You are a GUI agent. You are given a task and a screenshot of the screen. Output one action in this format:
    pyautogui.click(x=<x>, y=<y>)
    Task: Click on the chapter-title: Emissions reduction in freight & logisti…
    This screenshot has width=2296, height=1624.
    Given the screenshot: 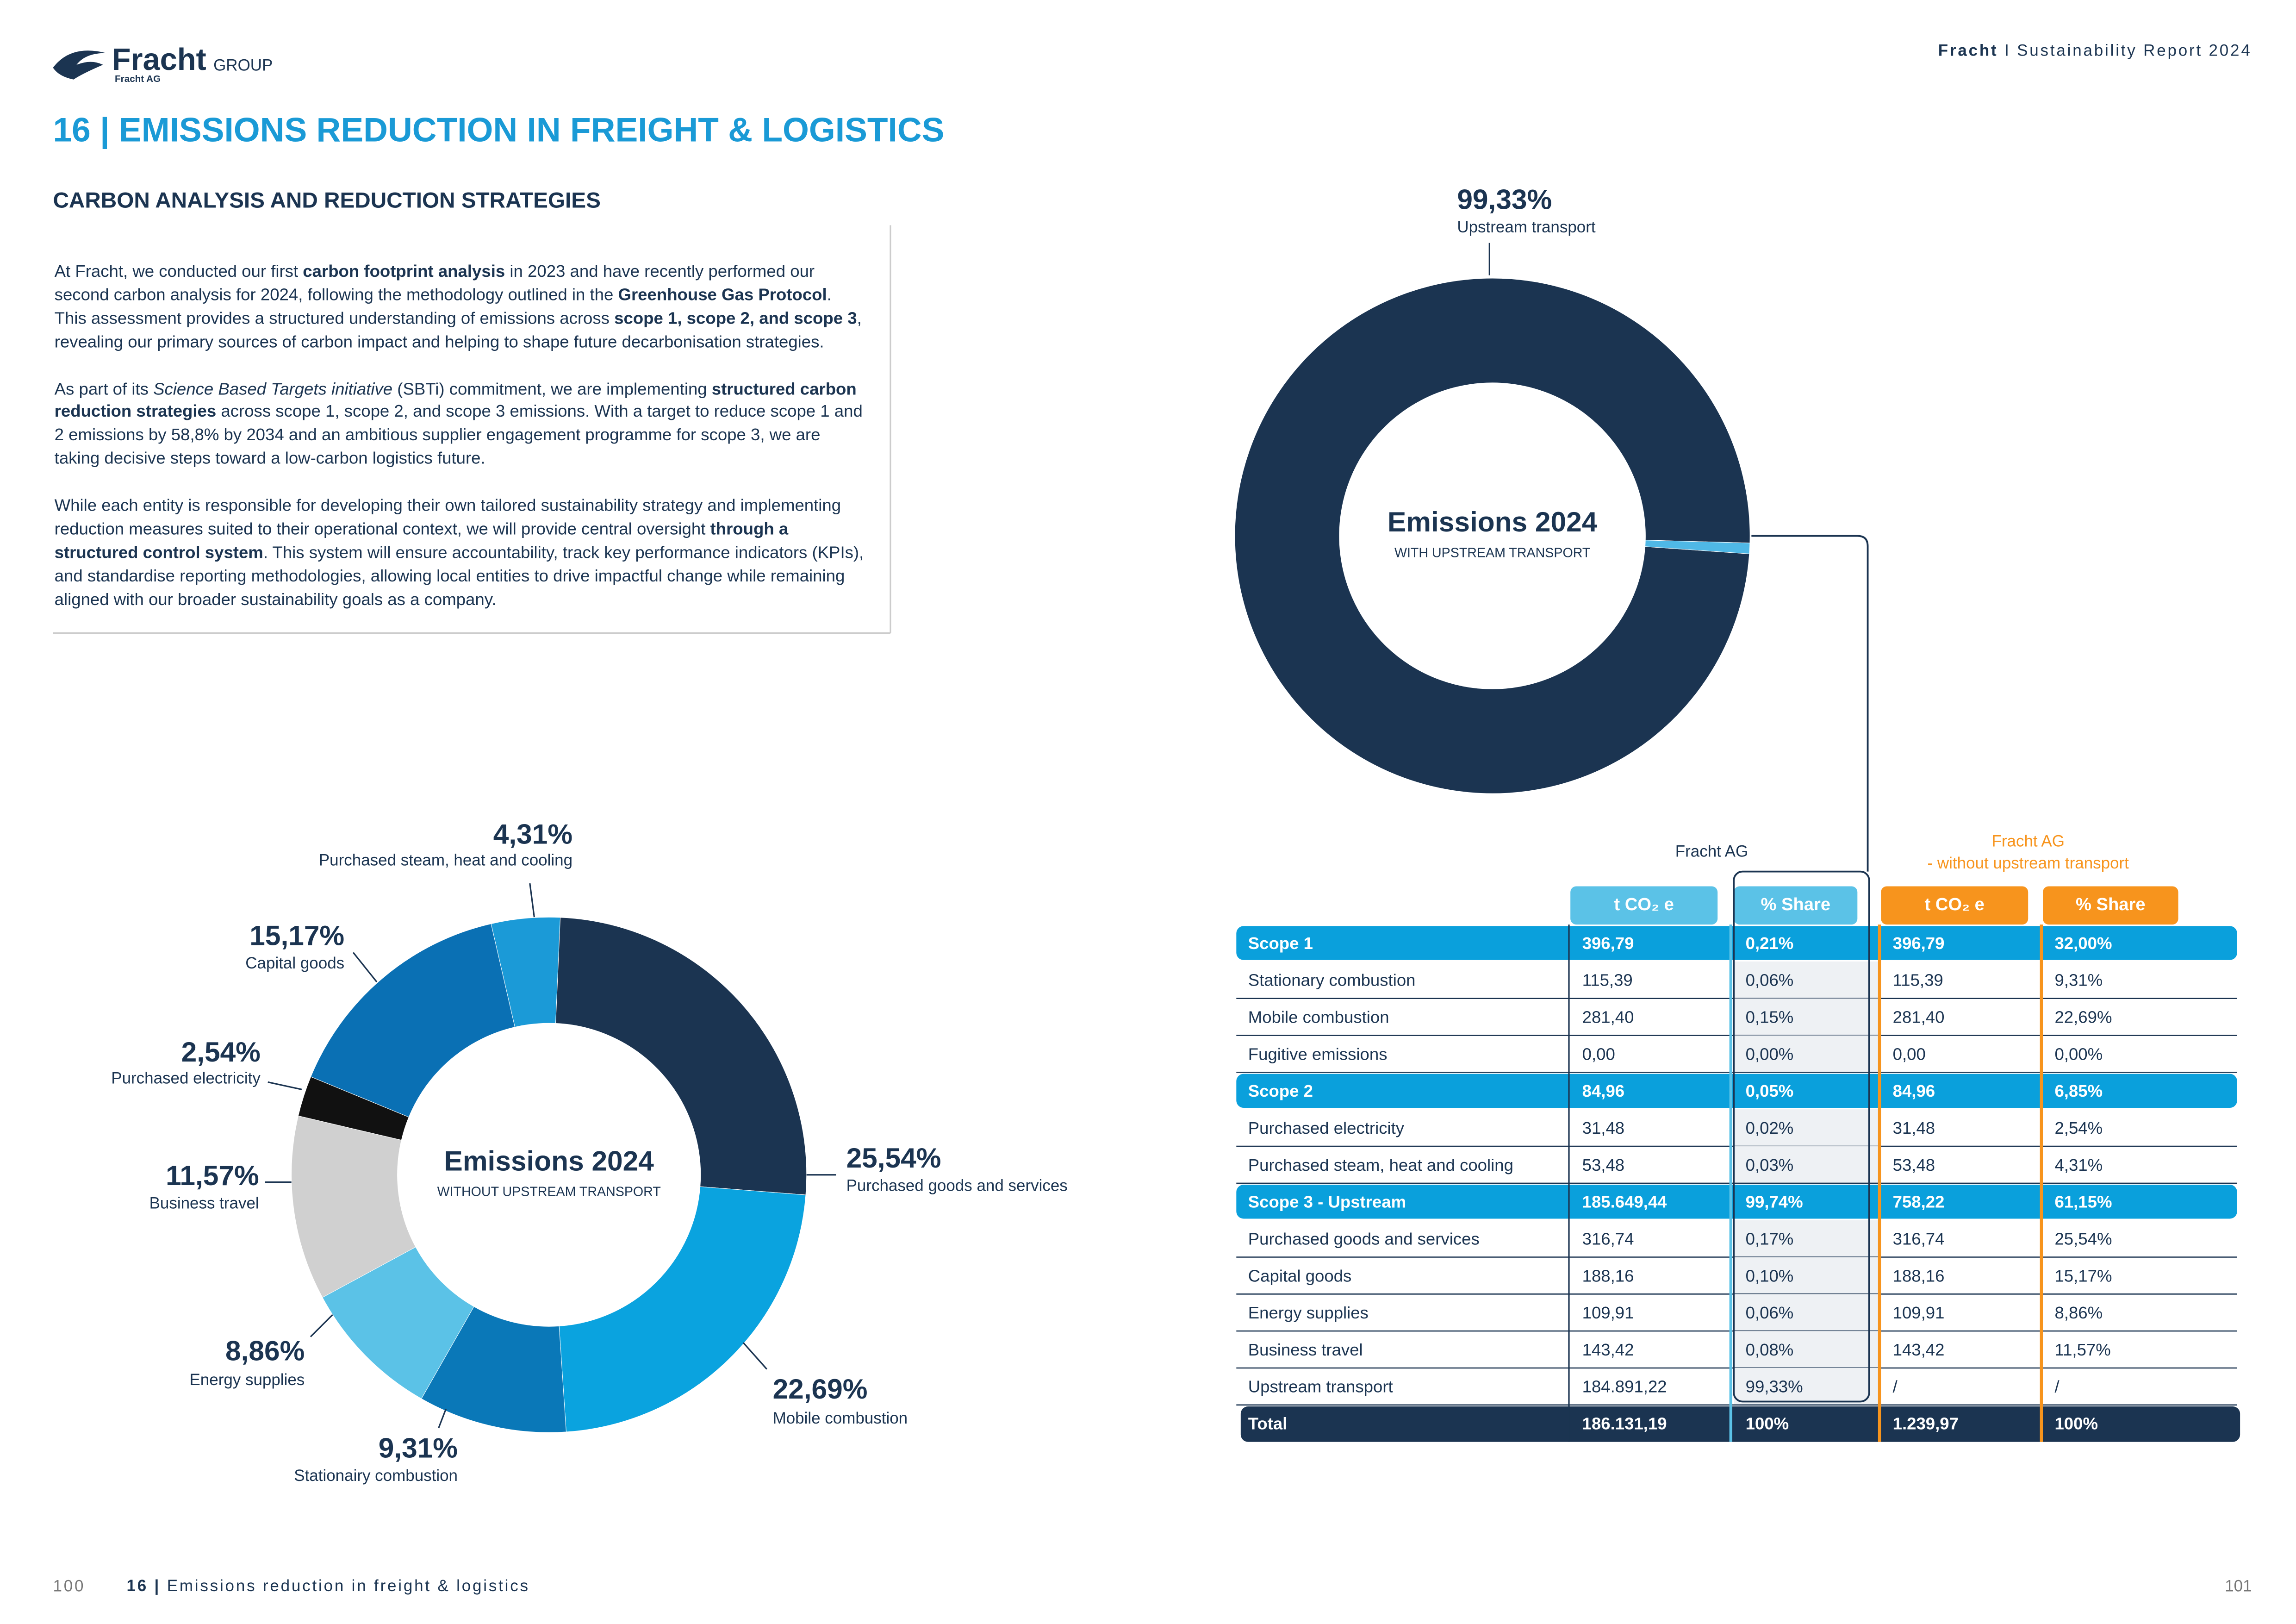 What is the action you would take?
    pyautogui.click(x=348, y=1586)
    